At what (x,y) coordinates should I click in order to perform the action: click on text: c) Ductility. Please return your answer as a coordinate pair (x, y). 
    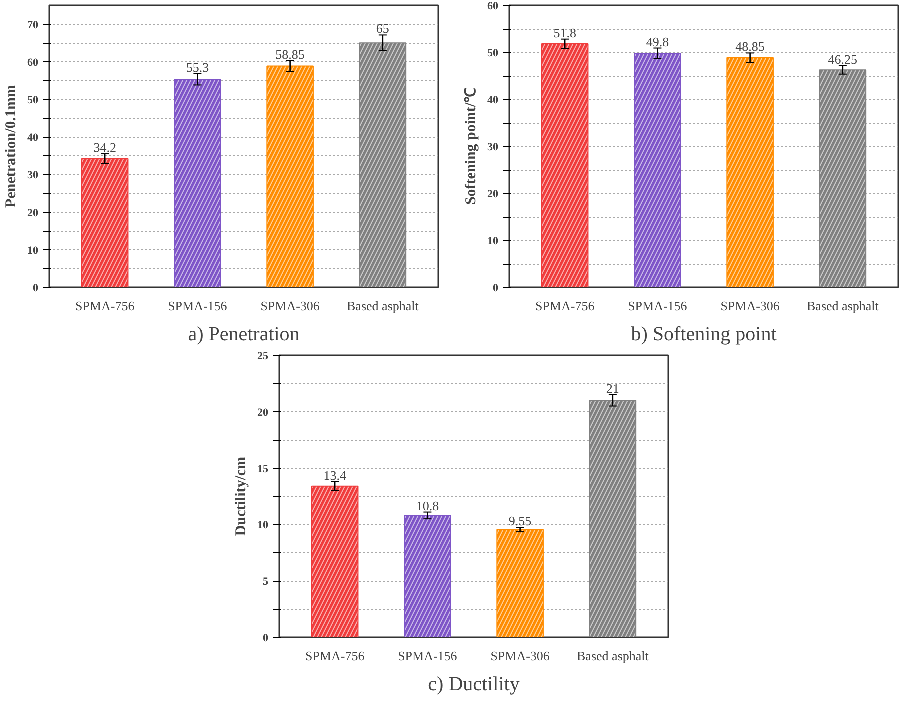
    Looking at the image, I should click on (474, 685).